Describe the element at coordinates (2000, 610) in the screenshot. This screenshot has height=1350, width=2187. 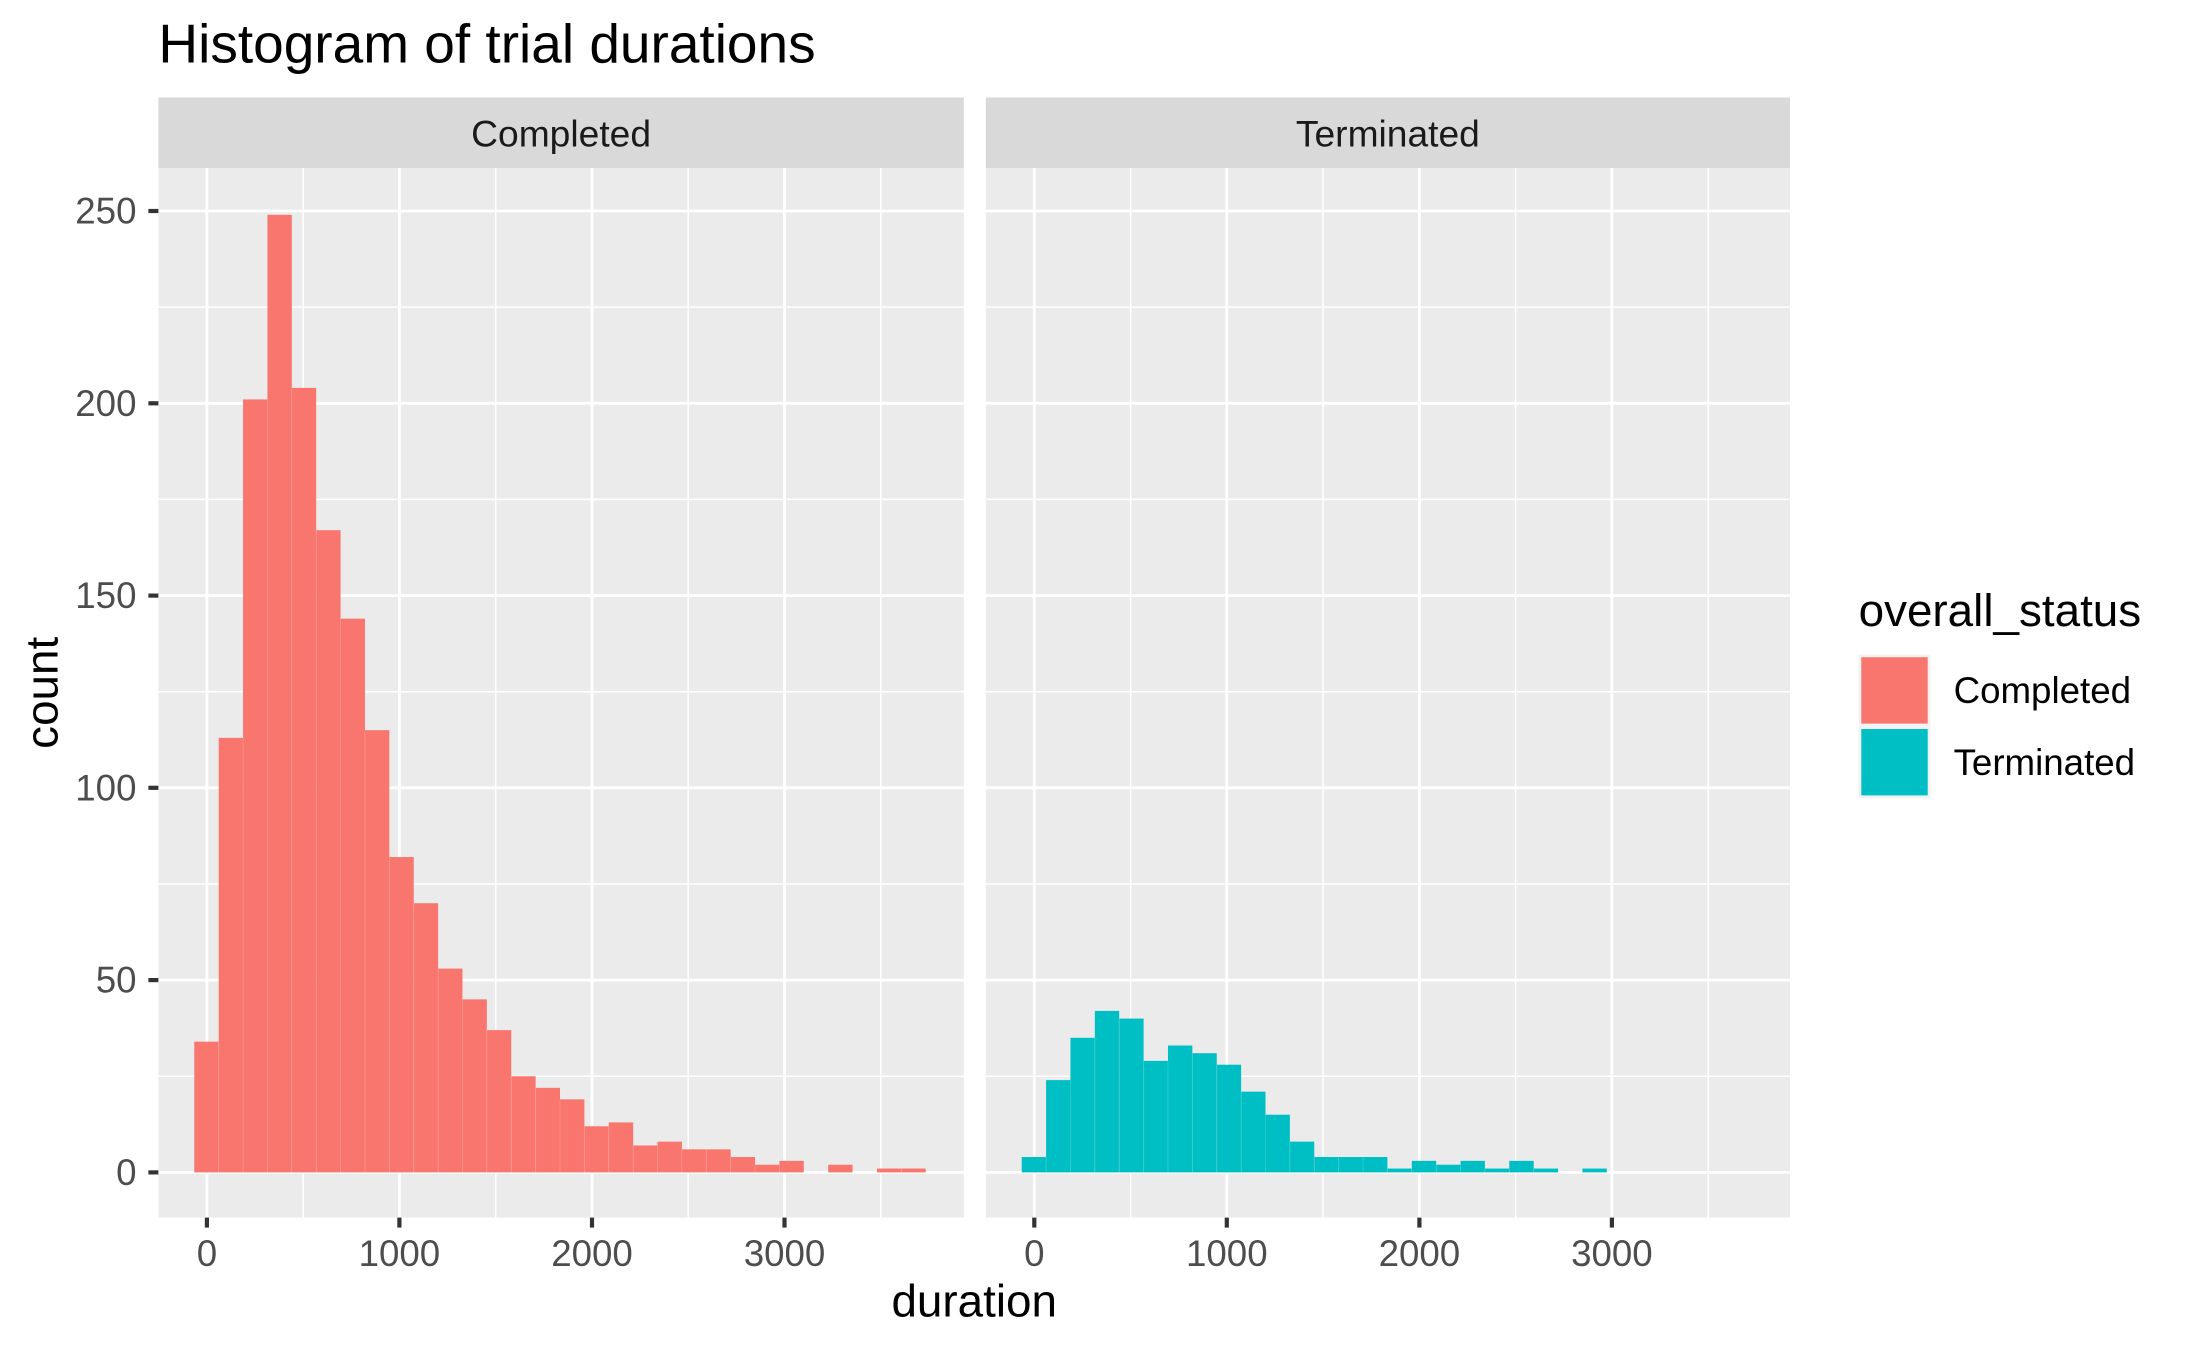
I see `svg-text: overall_status` at that location.